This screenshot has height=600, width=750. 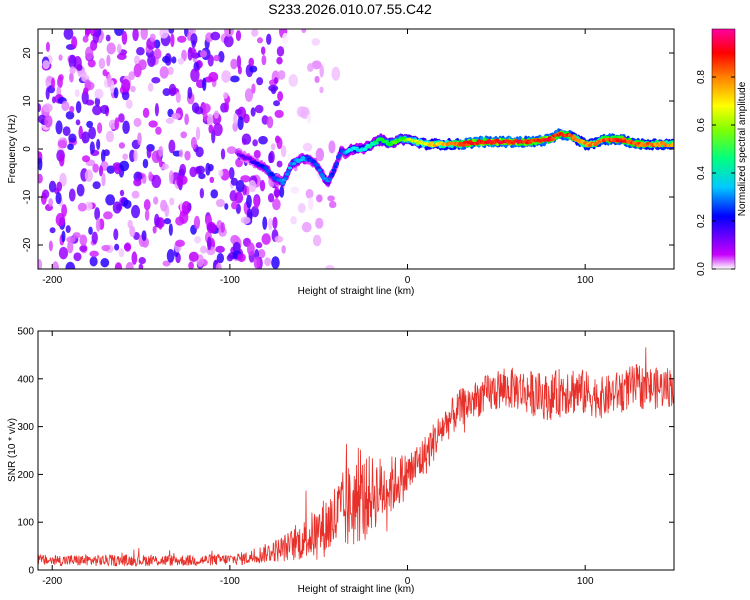 What do you see at coordinates (701, 125) in the screenshot?
I see `colorbar-tick-label: 0.6` at bounding box center [701, 125].